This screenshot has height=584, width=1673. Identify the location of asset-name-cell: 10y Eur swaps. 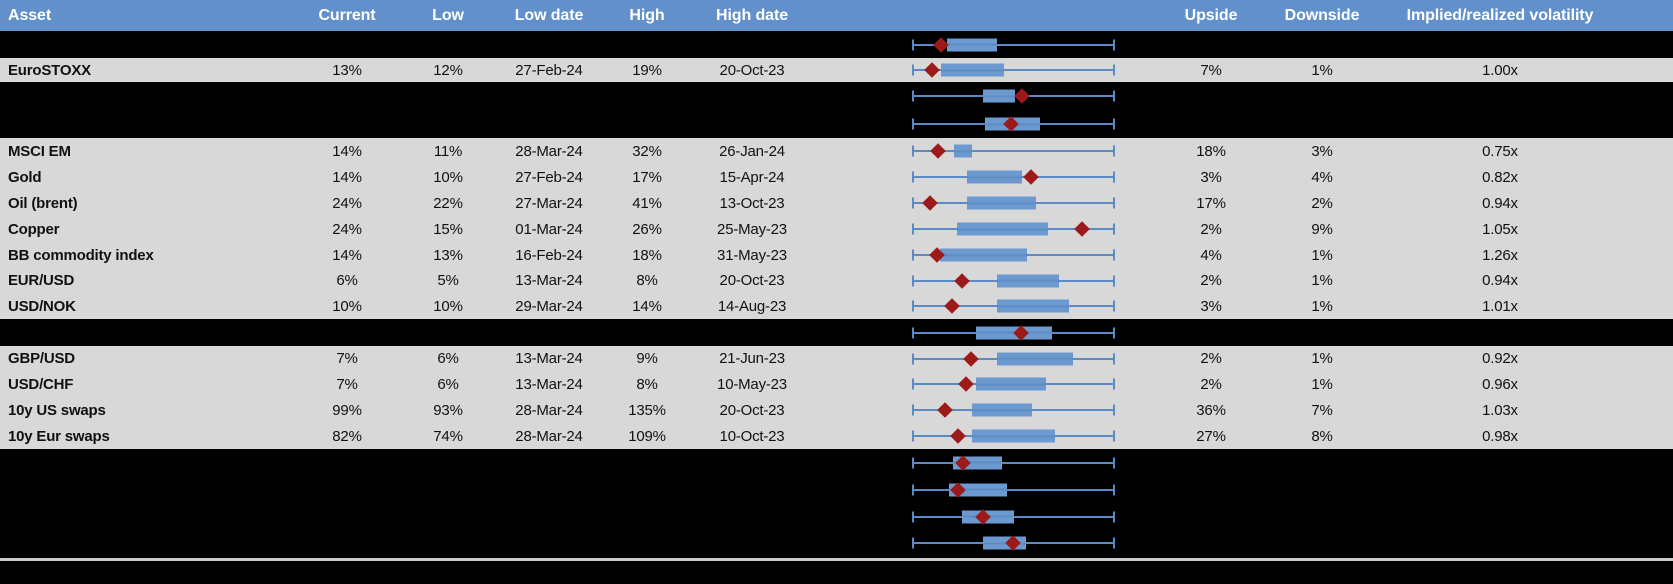
(59, 436).